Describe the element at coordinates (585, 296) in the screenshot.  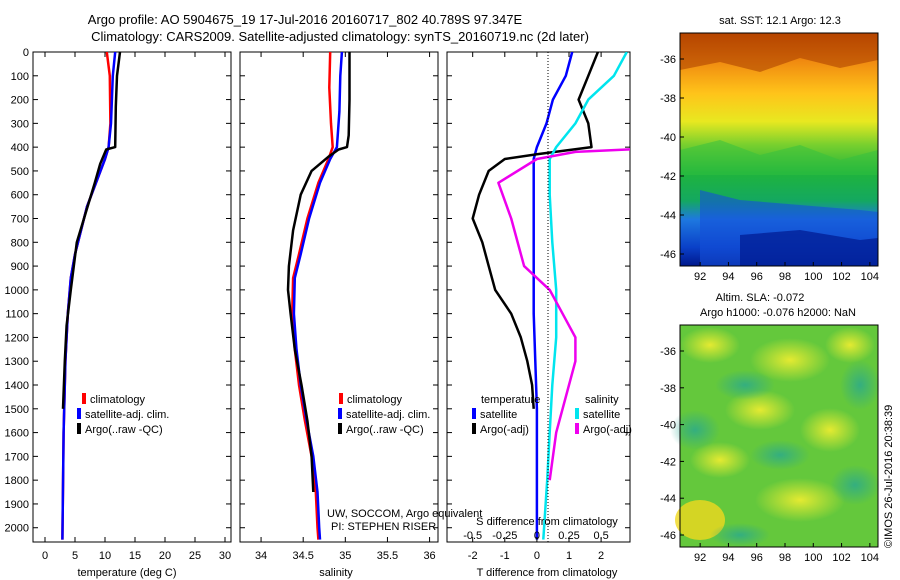
I see `series-line-salinity-satellite` at that location.